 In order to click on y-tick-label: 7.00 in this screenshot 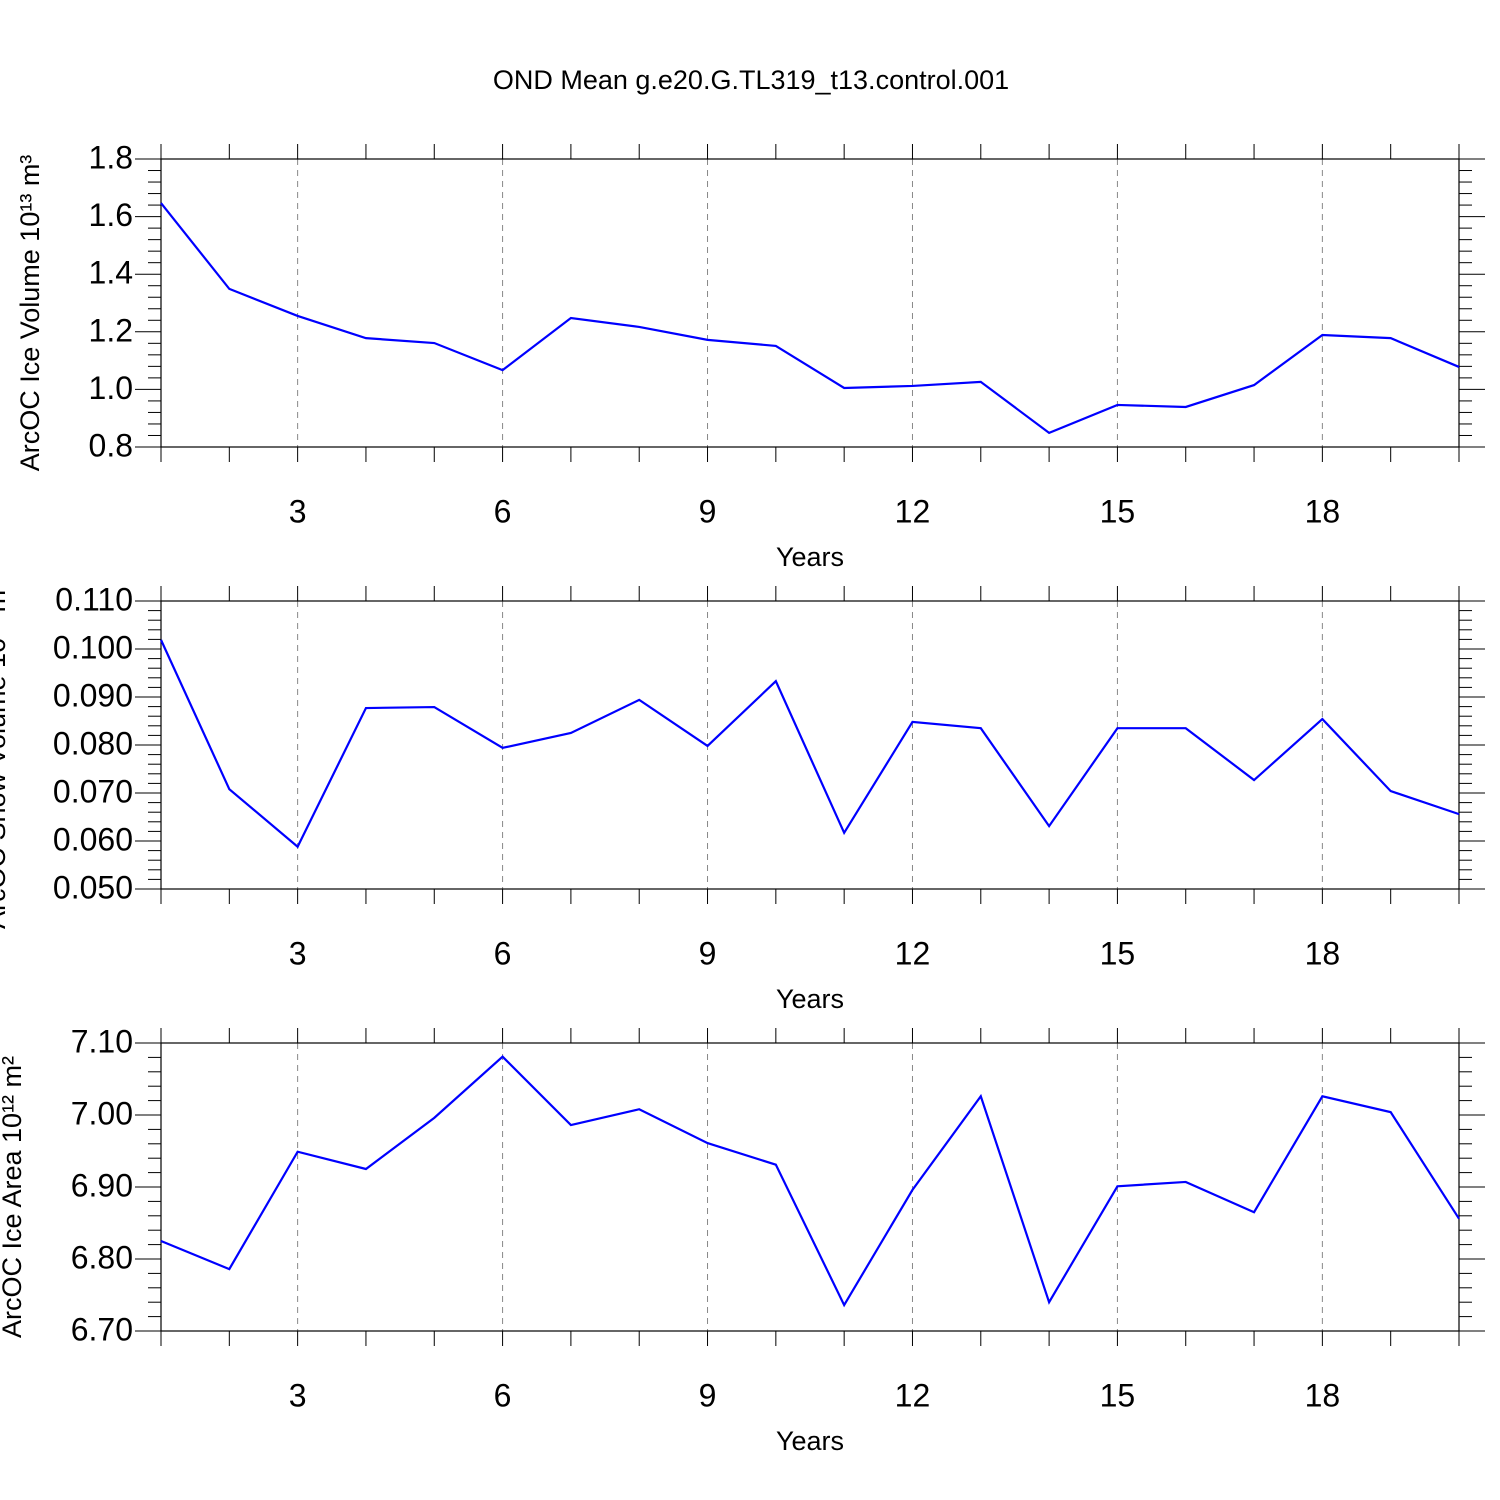, I will do `click(102, 1113)`.